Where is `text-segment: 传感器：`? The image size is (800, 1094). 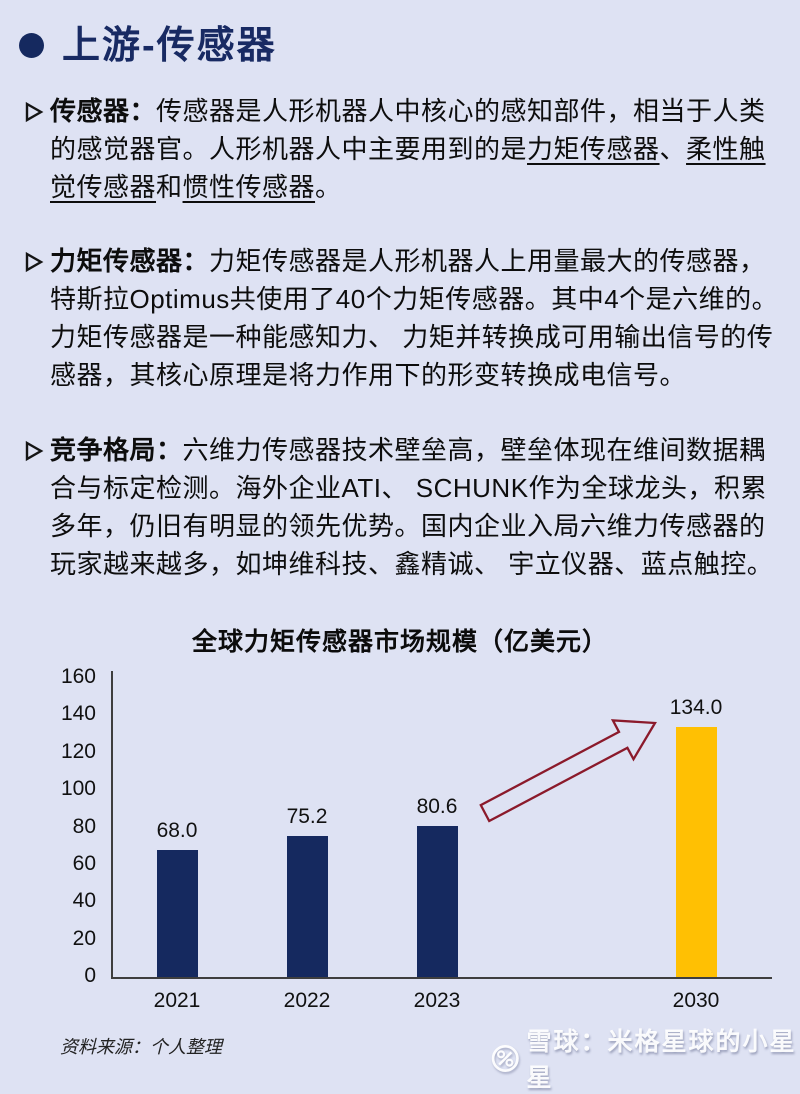 text-segment: 传感器： is located at coordinates (103, 111).